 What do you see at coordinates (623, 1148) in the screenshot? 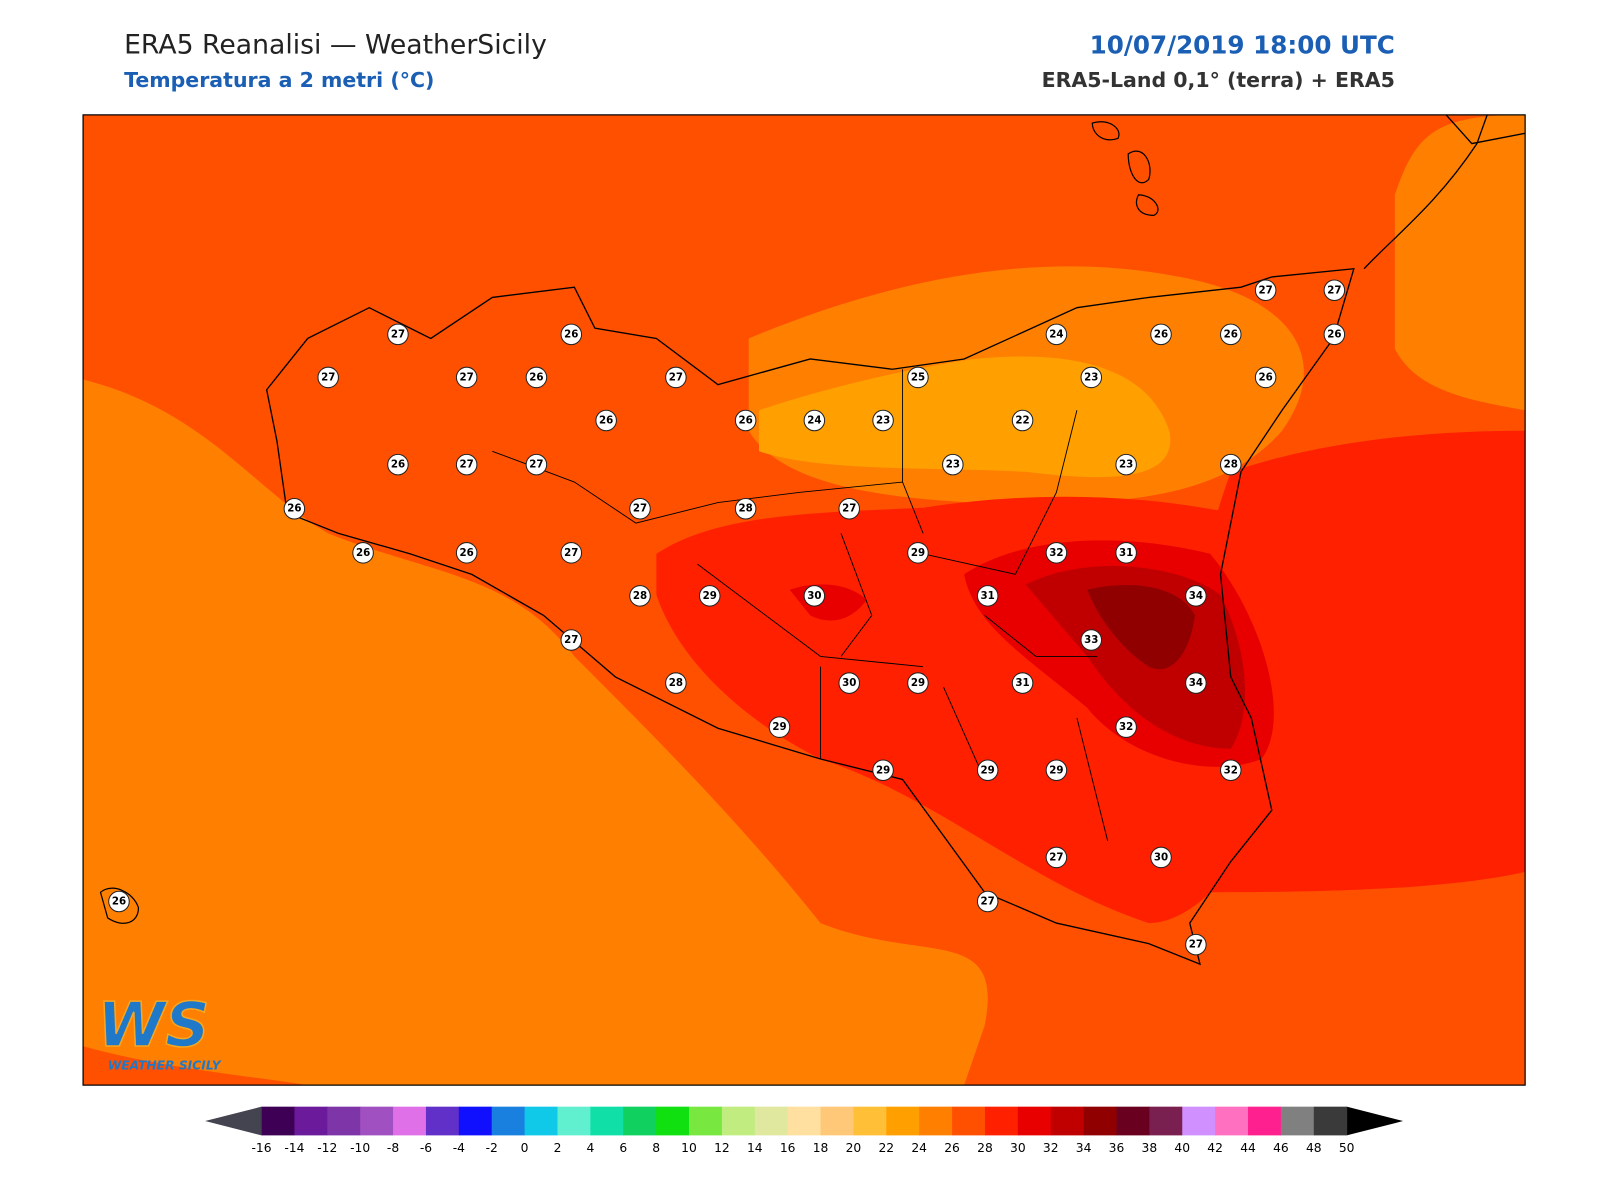
I see `colorbar-tick-label: 6` at bounding box center [623, 1148].